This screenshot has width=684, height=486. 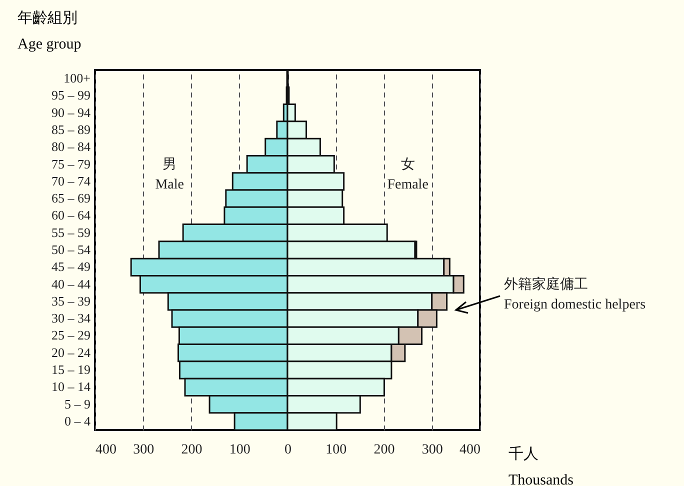 What do you see at coordinates (71, 112) in the screenshot?
I see `y-tick-label: 90 – 94` at bounding box center [71, 112].